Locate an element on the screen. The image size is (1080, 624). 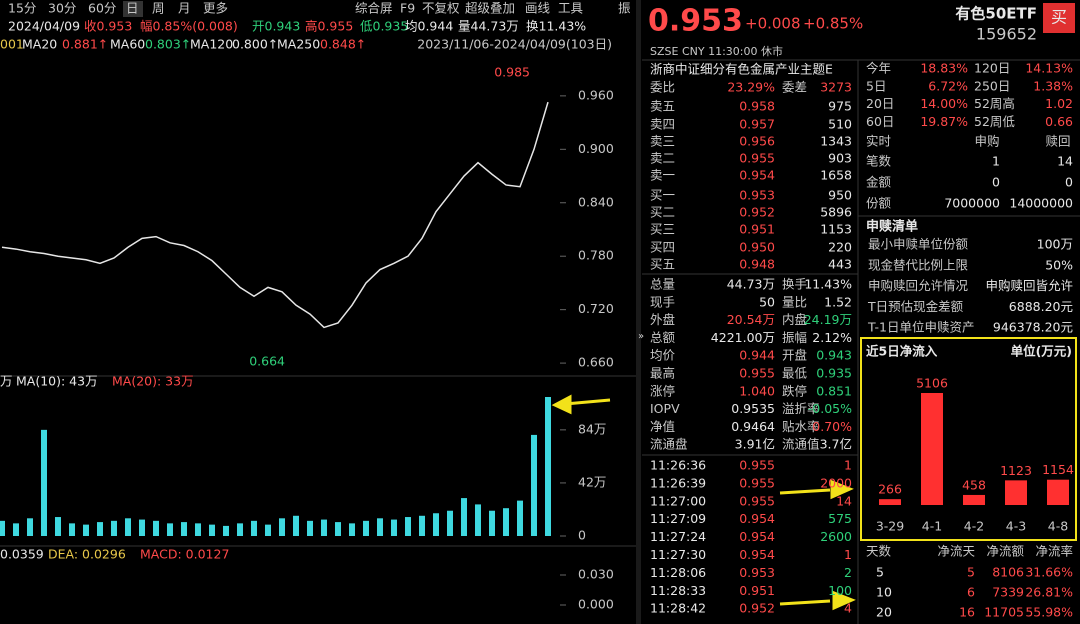
period-tab: 月 is located at coordinates (184, 8).